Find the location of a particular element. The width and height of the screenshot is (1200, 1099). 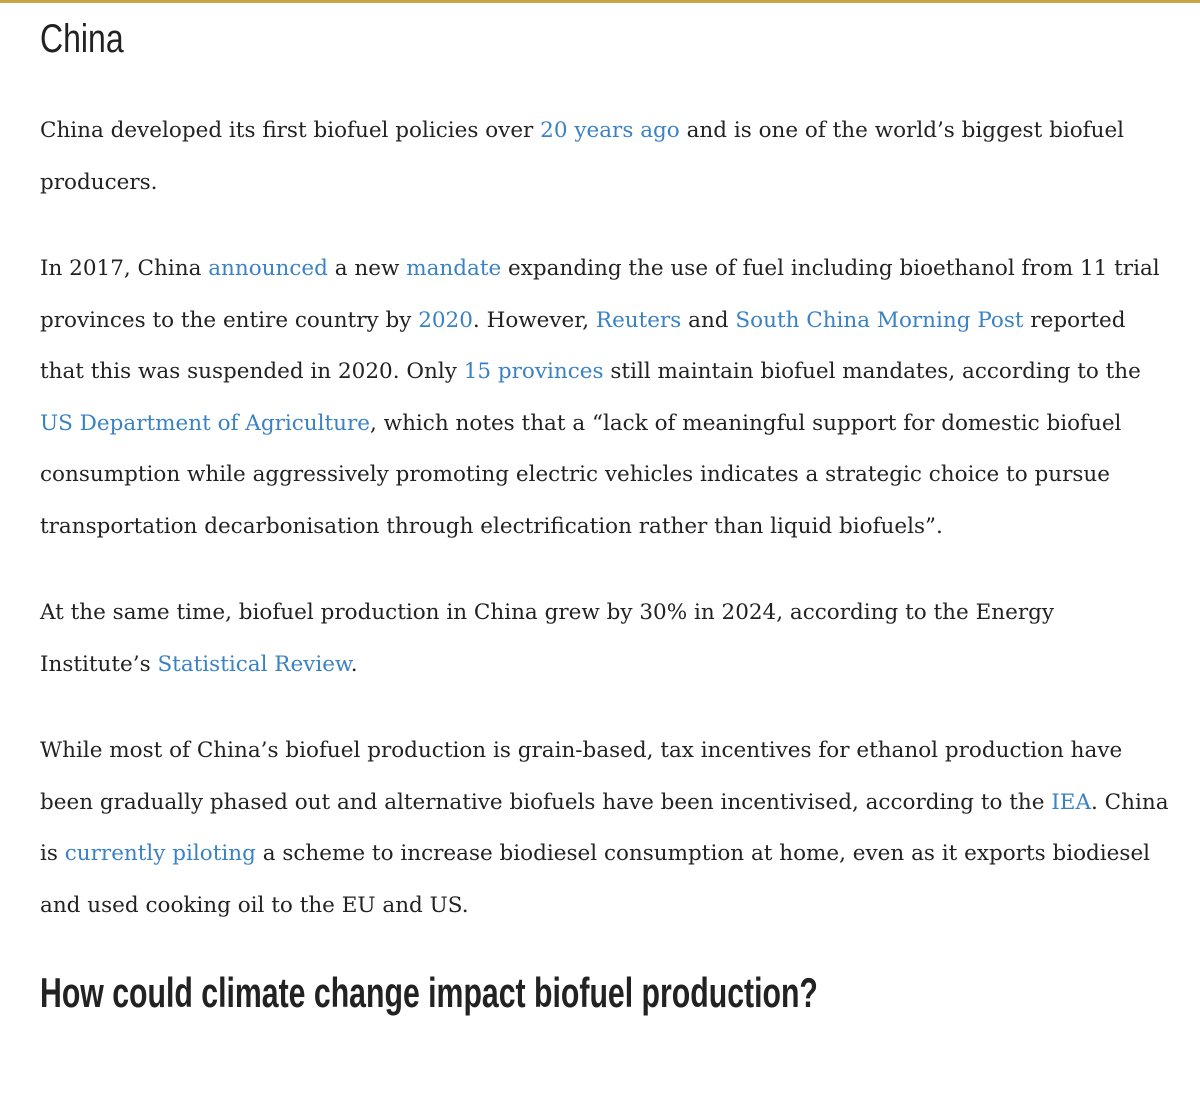

link: Statistical Review is located at coordinates (254, 664).